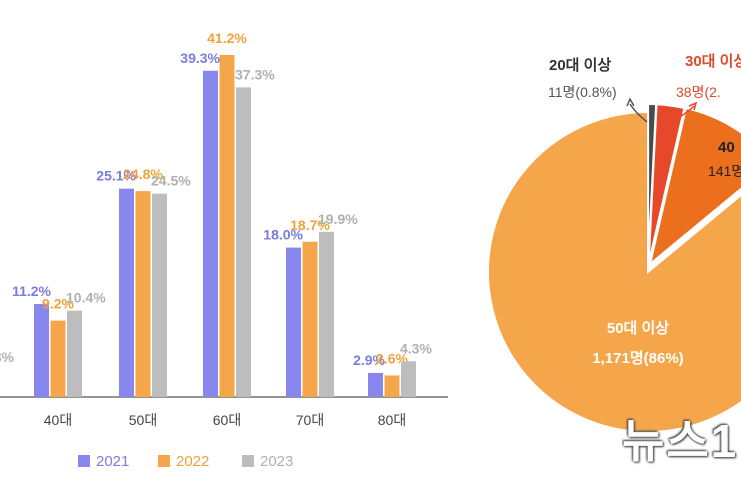  Describe the element at coordinates (200, 58) in the screenshot. I see `bar-label-2021-60대: 39.3%` at that location.